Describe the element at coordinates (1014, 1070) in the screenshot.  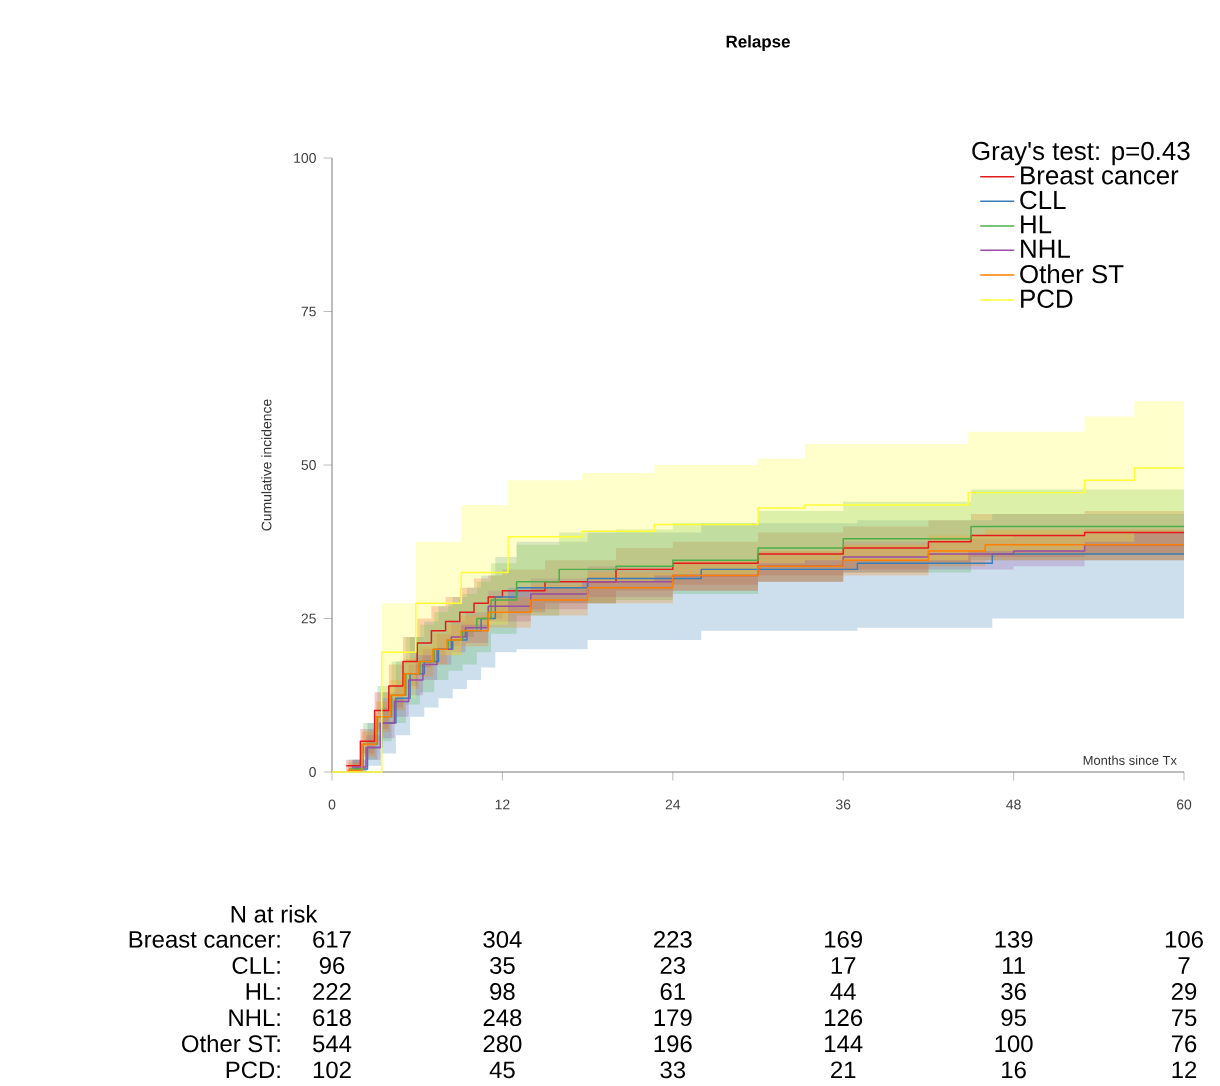
I see `text: 16` at that location.